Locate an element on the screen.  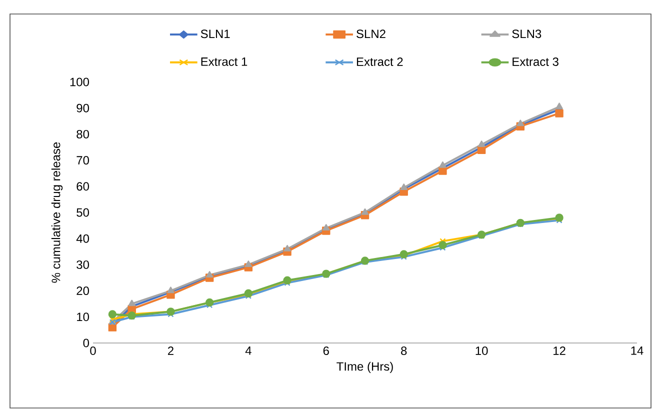
legend-label: Extract 2 is located at coordinates (379, 61).